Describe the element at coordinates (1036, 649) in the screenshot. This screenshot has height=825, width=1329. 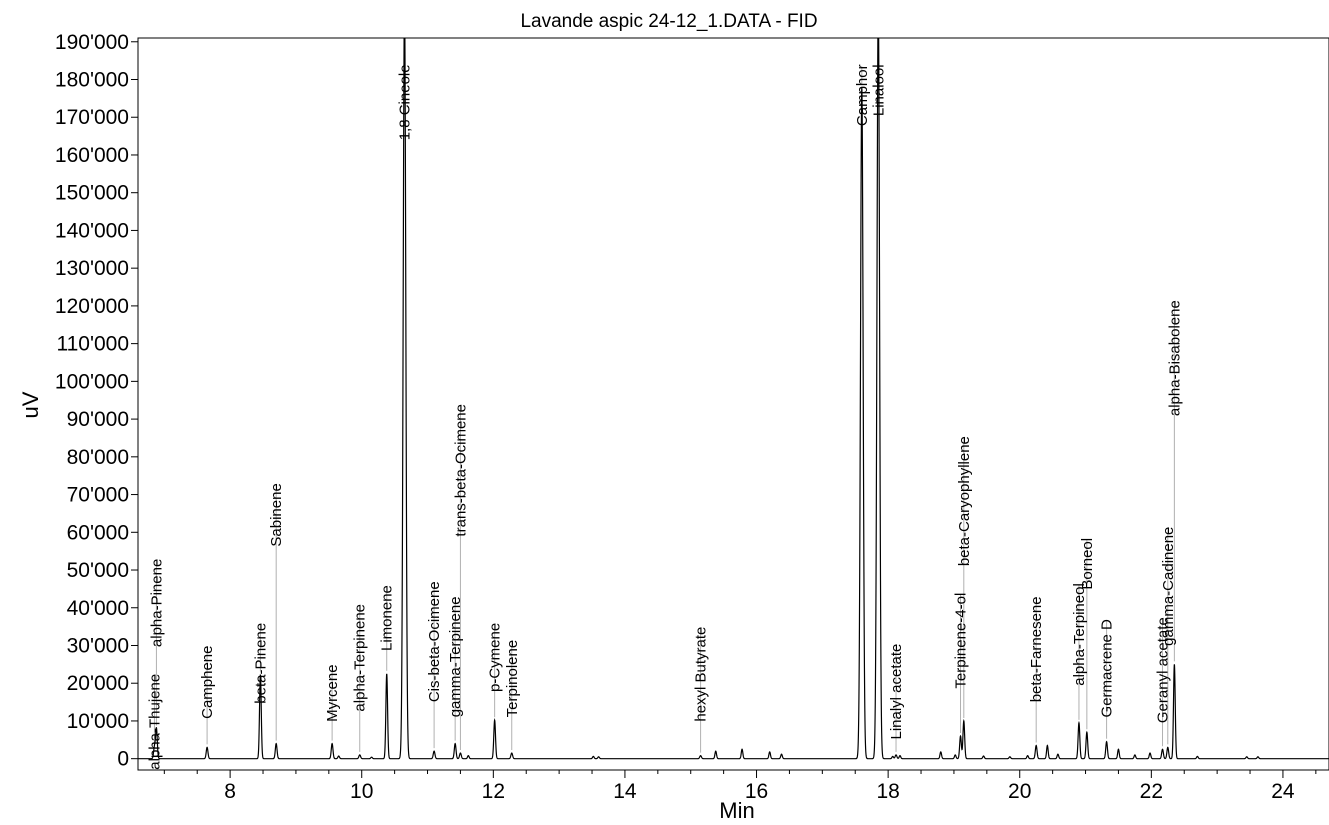
I see `peak-label: beta-Farnesene` at that location.